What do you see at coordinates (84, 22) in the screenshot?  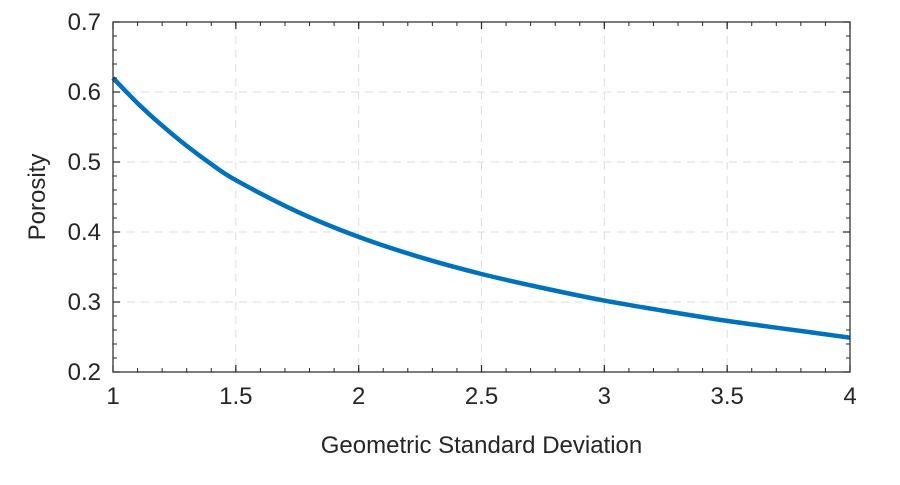 I see `y-tick-label: 0.7` at bounding box center [84, 22].